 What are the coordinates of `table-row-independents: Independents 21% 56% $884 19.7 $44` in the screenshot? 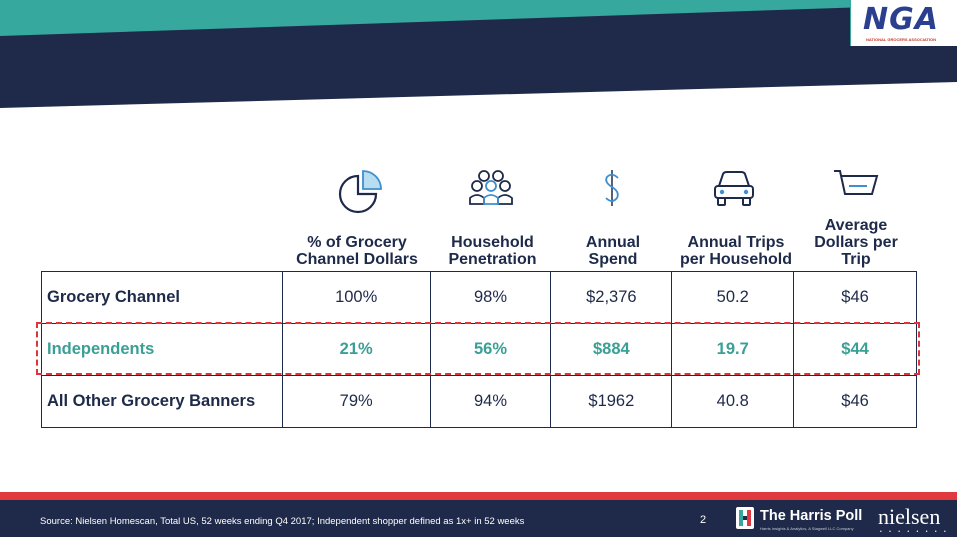 It's located at (479, 349).